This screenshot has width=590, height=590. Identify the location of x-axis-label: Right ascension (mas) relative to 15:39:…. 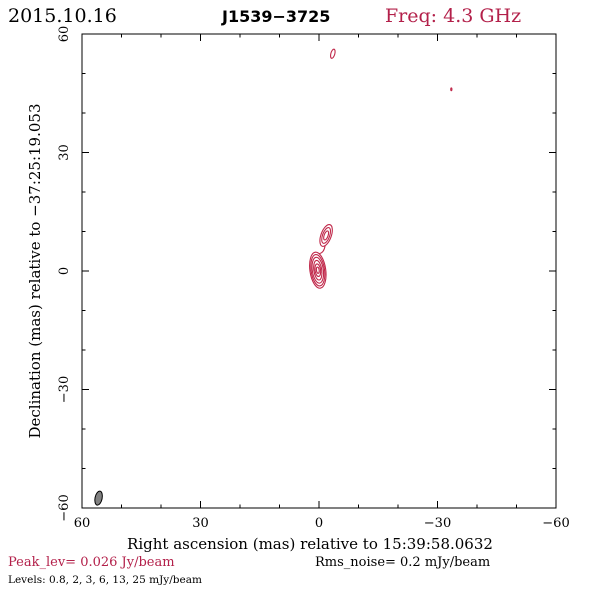
(310, 544).